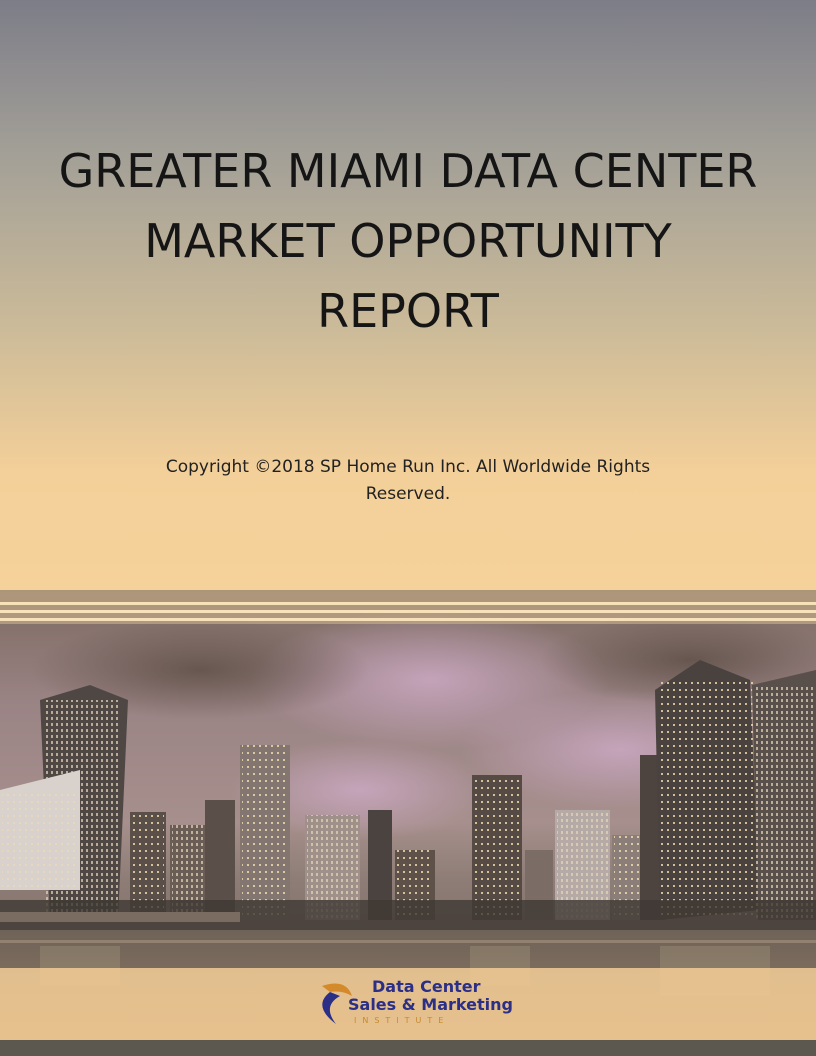 This screenshot has width=816, height=1056. What do you see at coordinates (402, 1020) in the screenshot?
I see `logo-line-3: INSTITUTE` at bounding box center [402, 1020].